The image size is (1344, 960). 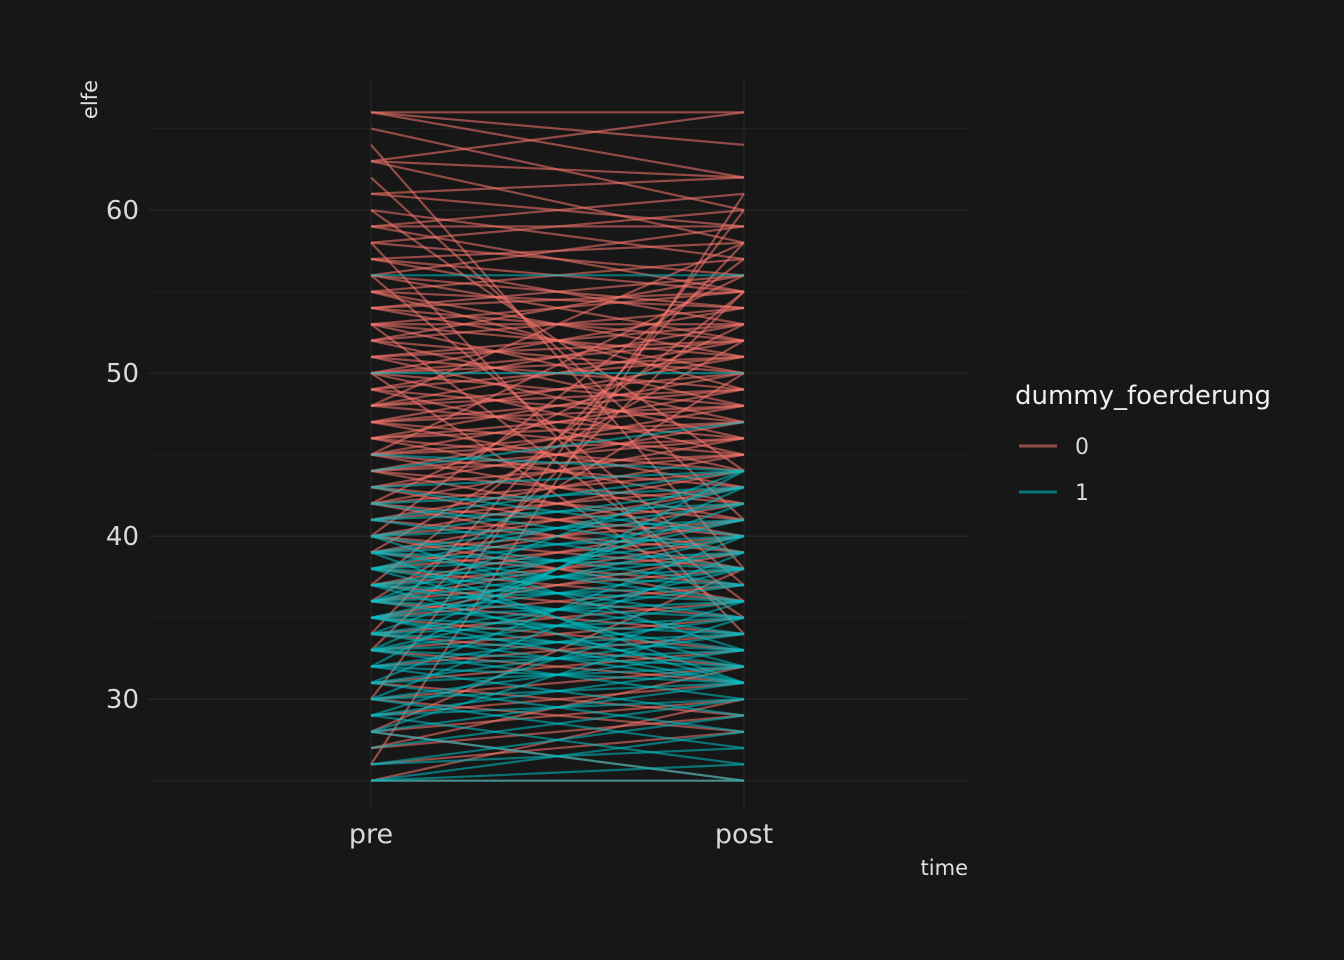 I want to click on y-tick-label: 30, so click(x=122, y=700).